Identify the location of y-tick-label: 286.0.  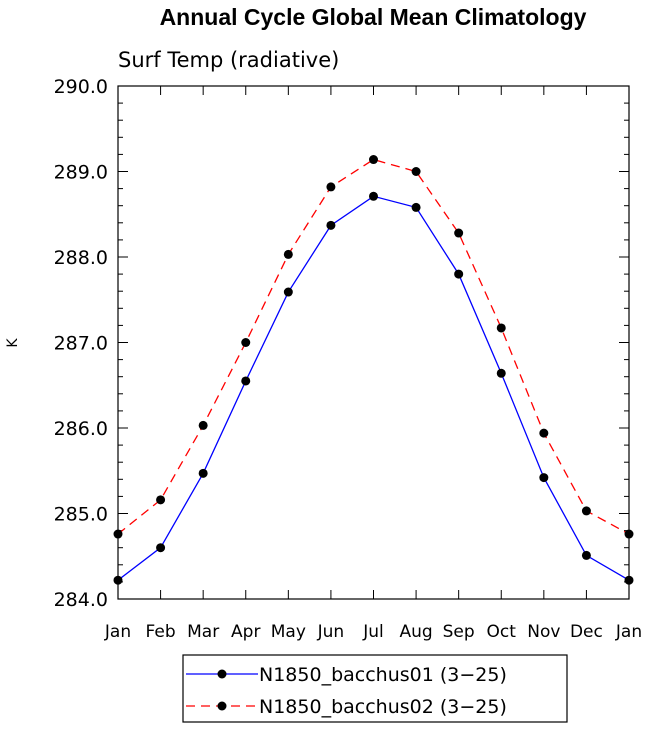
(81, 429).